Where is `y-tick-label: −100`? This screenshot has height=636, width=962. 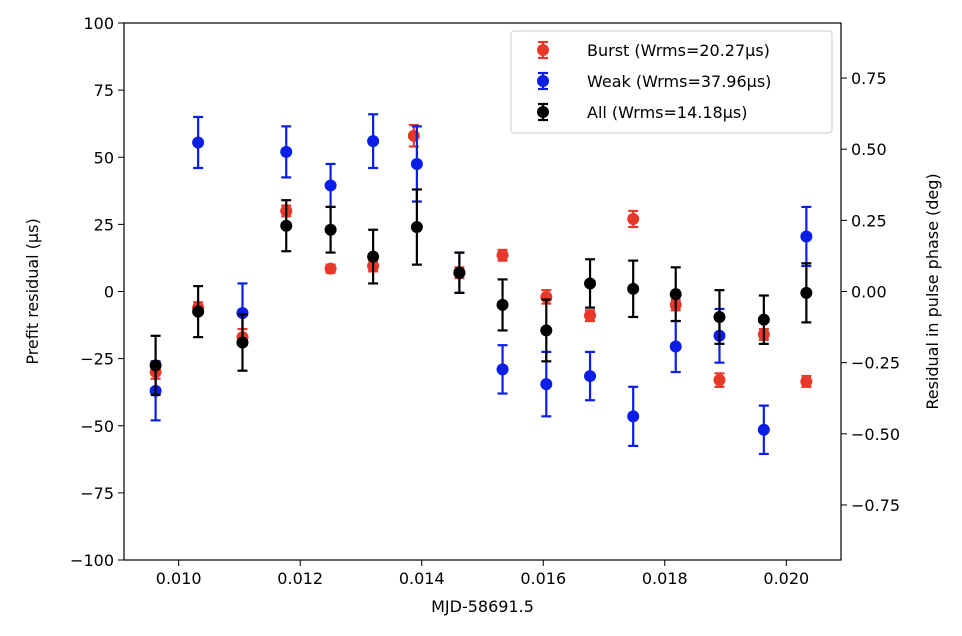 y-tick-label: −100 is located at coordinates (92, 560).